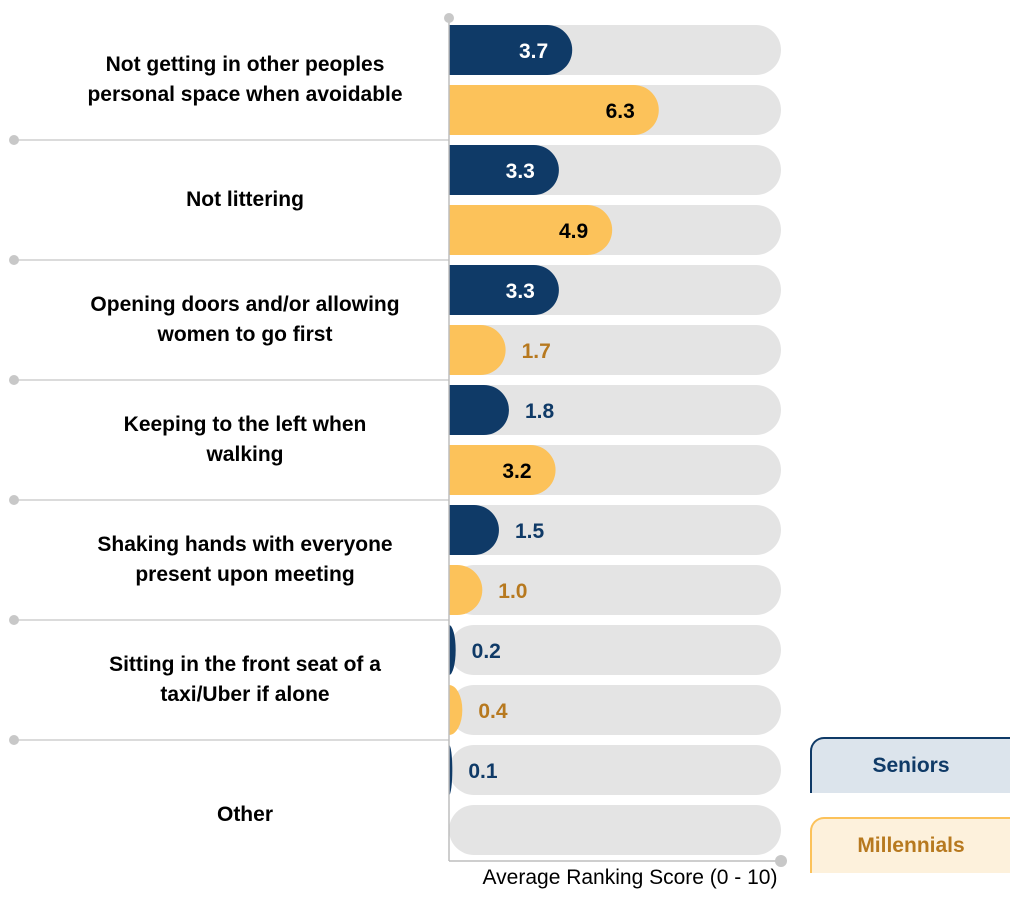 Image resolution: width=1012 pixels, height=914 pixels. Describe the element at coordinates (630, 877) in the screenshot. I see `x-axis-title: Average Ranking Score (0 - 10)` at that location.